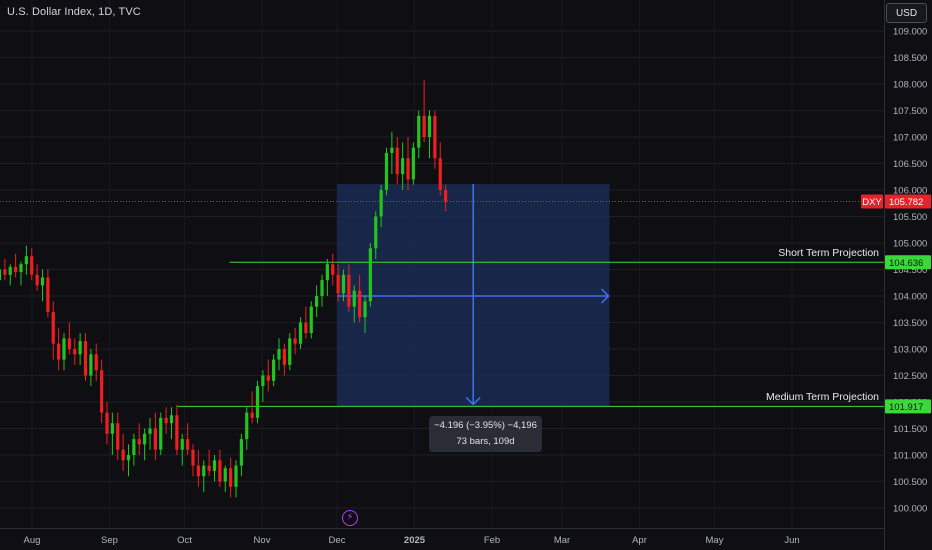 The height and width of the screenshot is (550, 932). Describe the element at coordinates (910, 58) in the screenshot. I see `y-tick-label: 108.500` at that location.